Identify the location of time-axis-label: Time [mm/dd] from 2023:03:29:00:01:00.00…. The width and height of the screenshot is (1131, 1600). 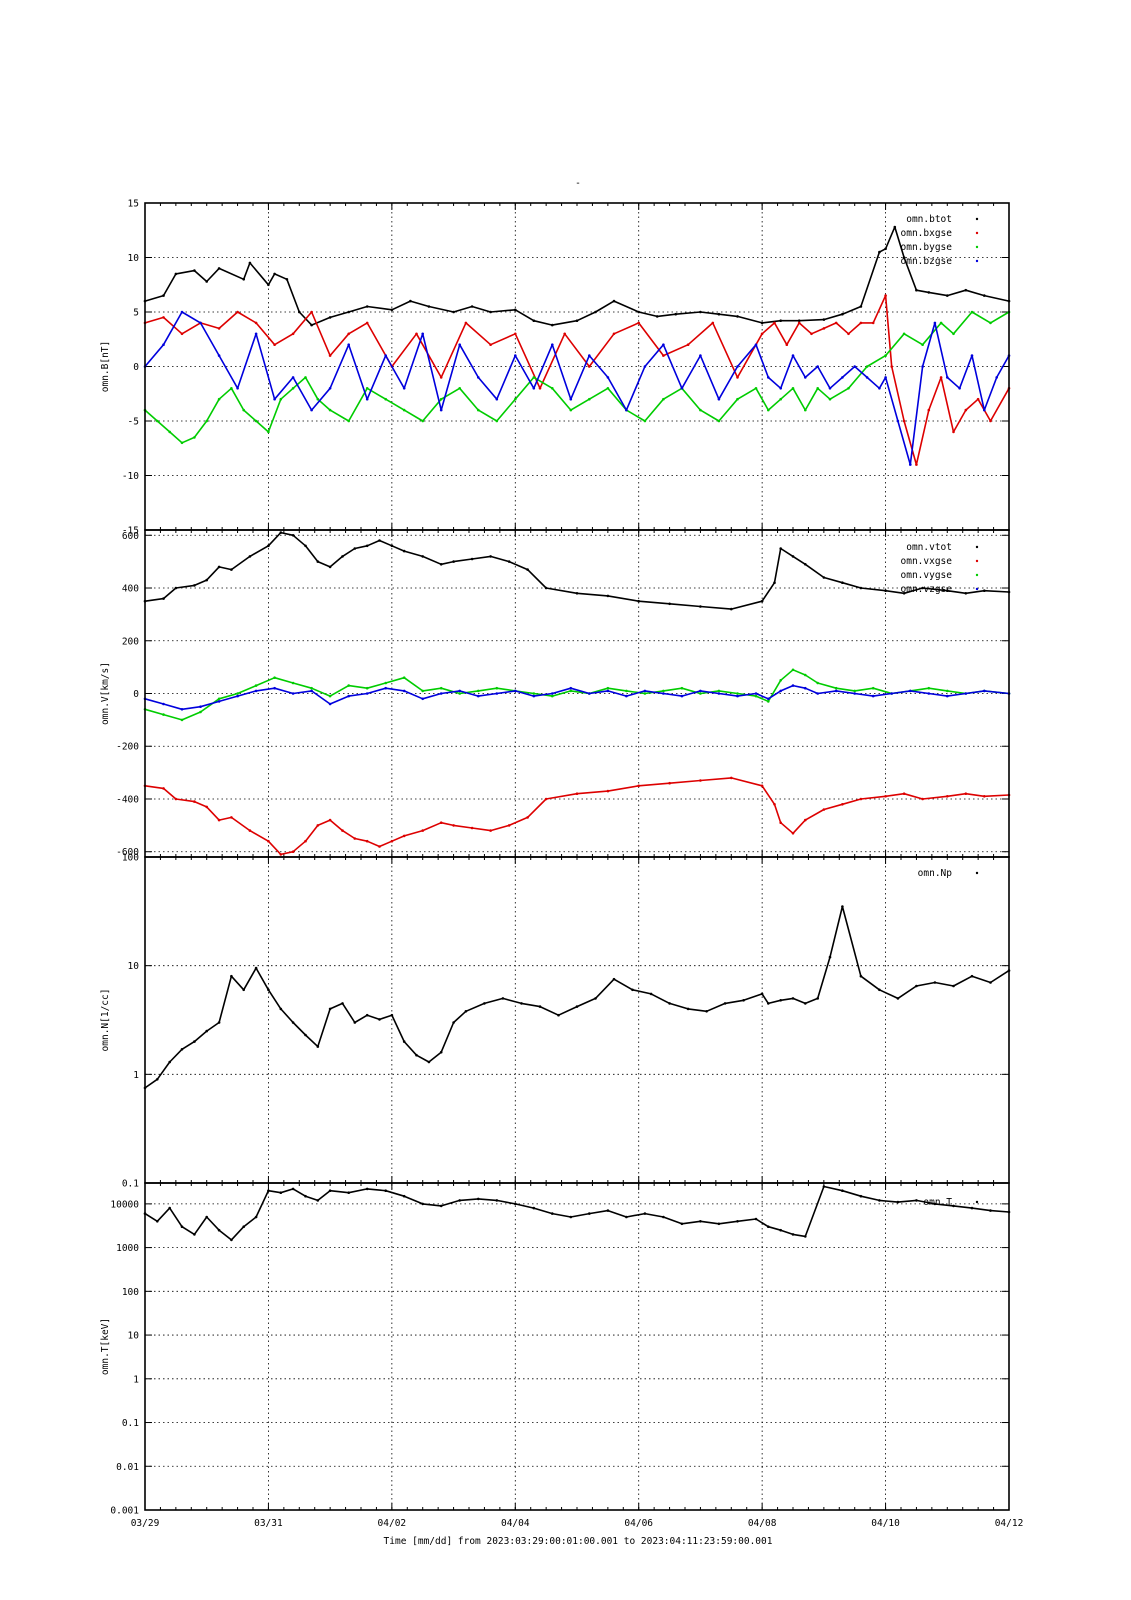
(578, 1541).